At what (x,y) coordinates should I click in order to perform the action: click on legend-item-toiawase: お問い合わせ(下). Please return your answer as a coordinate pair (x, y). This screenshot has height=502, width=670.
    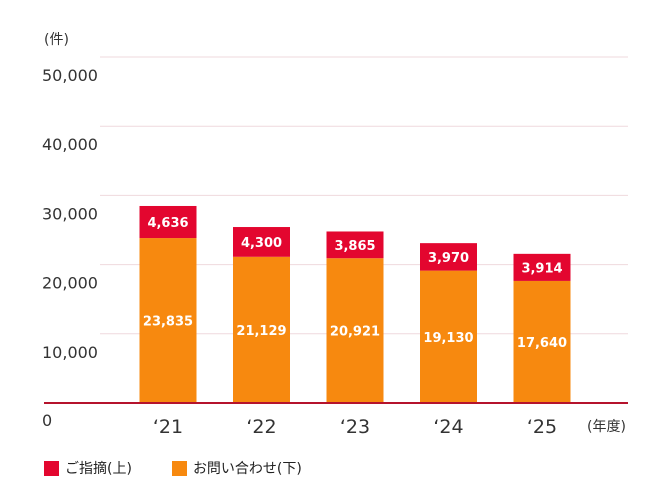
    Looking at the image, I should click on (236, 468).